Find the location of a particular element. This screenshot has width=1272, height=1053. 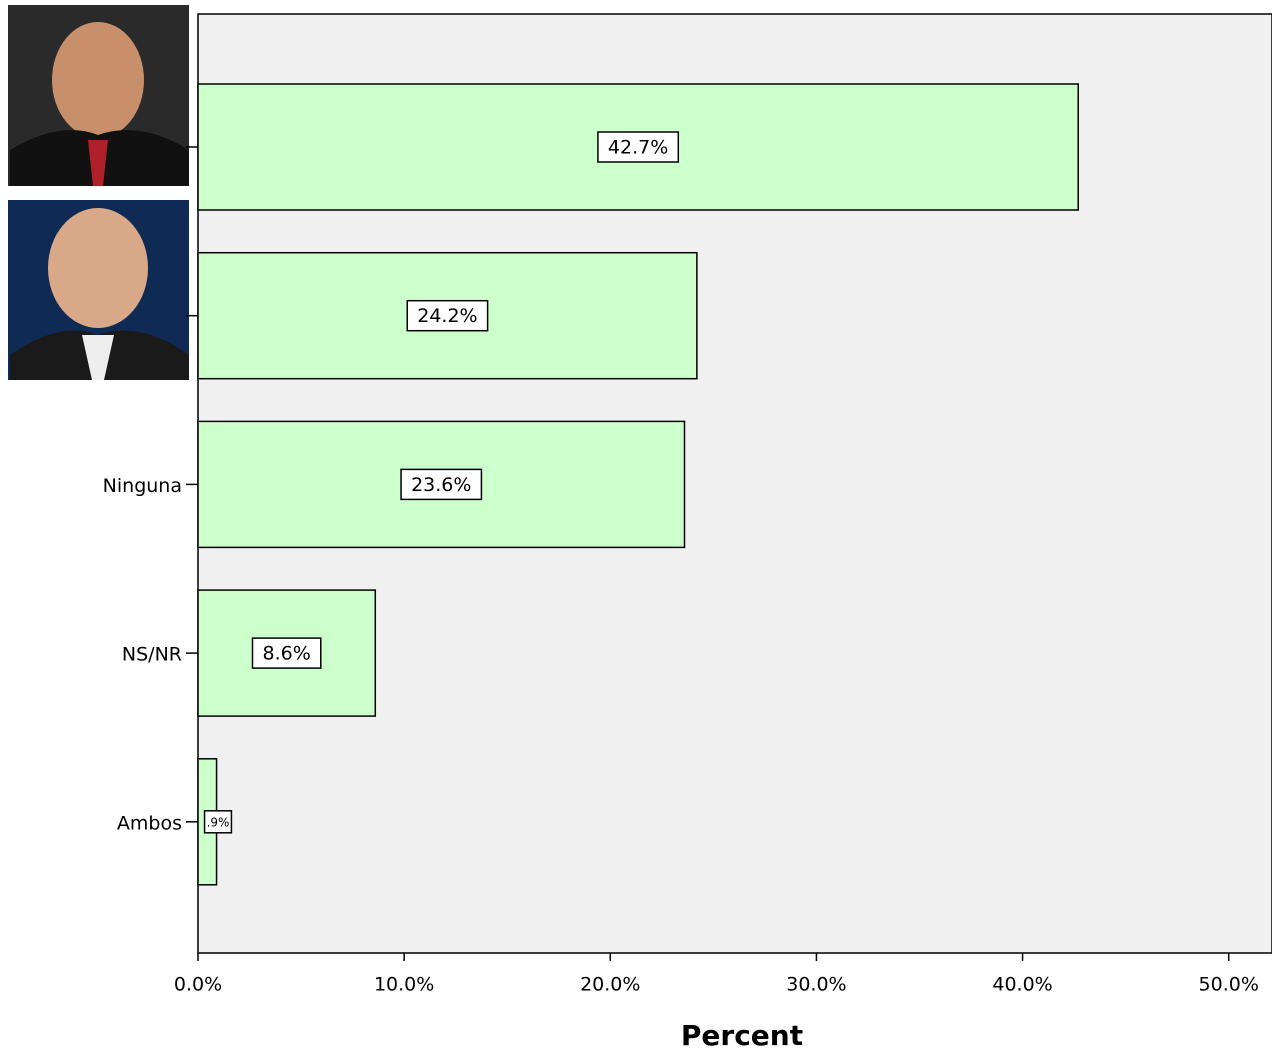

y-tick-label: Ambos is located at coordinates (149, 823).